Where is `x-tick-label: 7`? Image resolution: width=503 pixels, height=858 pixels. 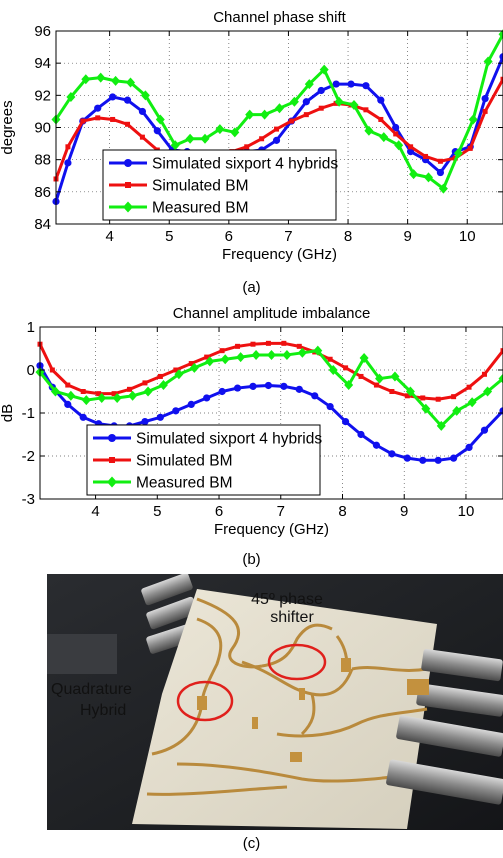
x-tick-label: 7 is located at coordinates (281, 511).